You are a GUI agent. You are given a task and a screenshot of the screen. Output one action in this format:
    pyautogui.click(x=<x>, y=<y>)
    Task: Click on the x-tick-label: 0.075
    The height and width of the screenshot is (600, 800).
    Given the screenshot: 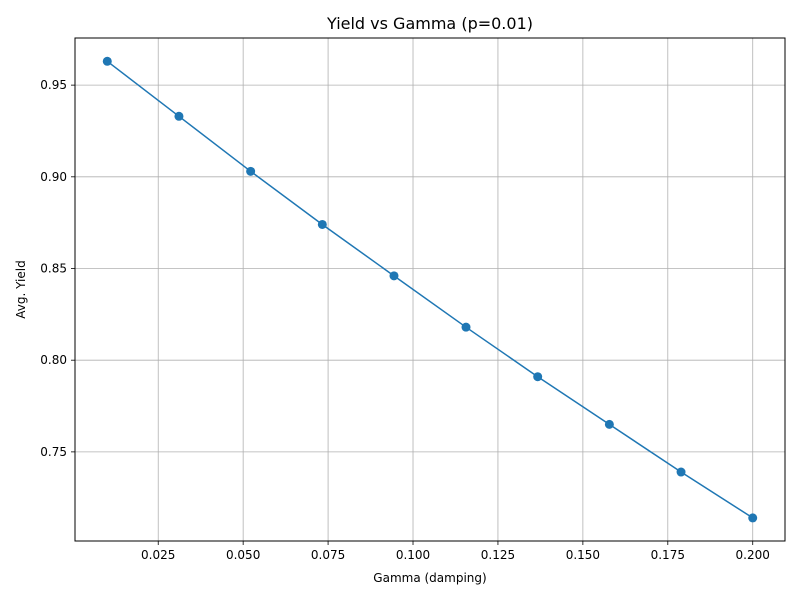 What is the action you would take?
    pyautogui.click(x=328, y=555)
    